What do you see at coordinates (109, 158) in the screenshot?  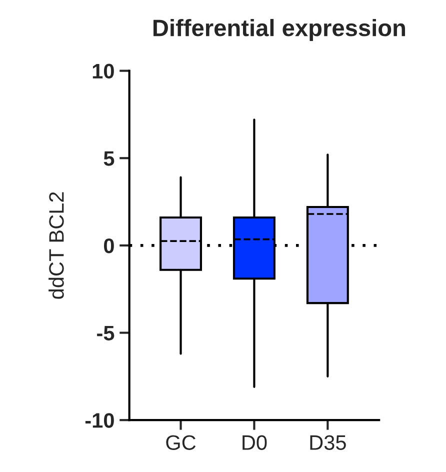 I see `y-tick-label: 5` at bounding box center [109, 158].